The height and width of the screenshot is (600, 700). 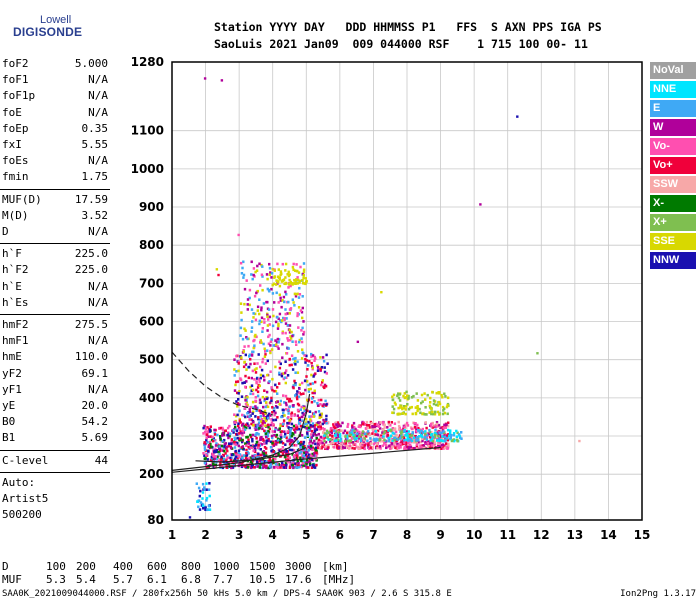 What do you see at coordinates (55, 233) in the screenshot?
I see `param-row: D N/A` at bounding box center [55, 233].